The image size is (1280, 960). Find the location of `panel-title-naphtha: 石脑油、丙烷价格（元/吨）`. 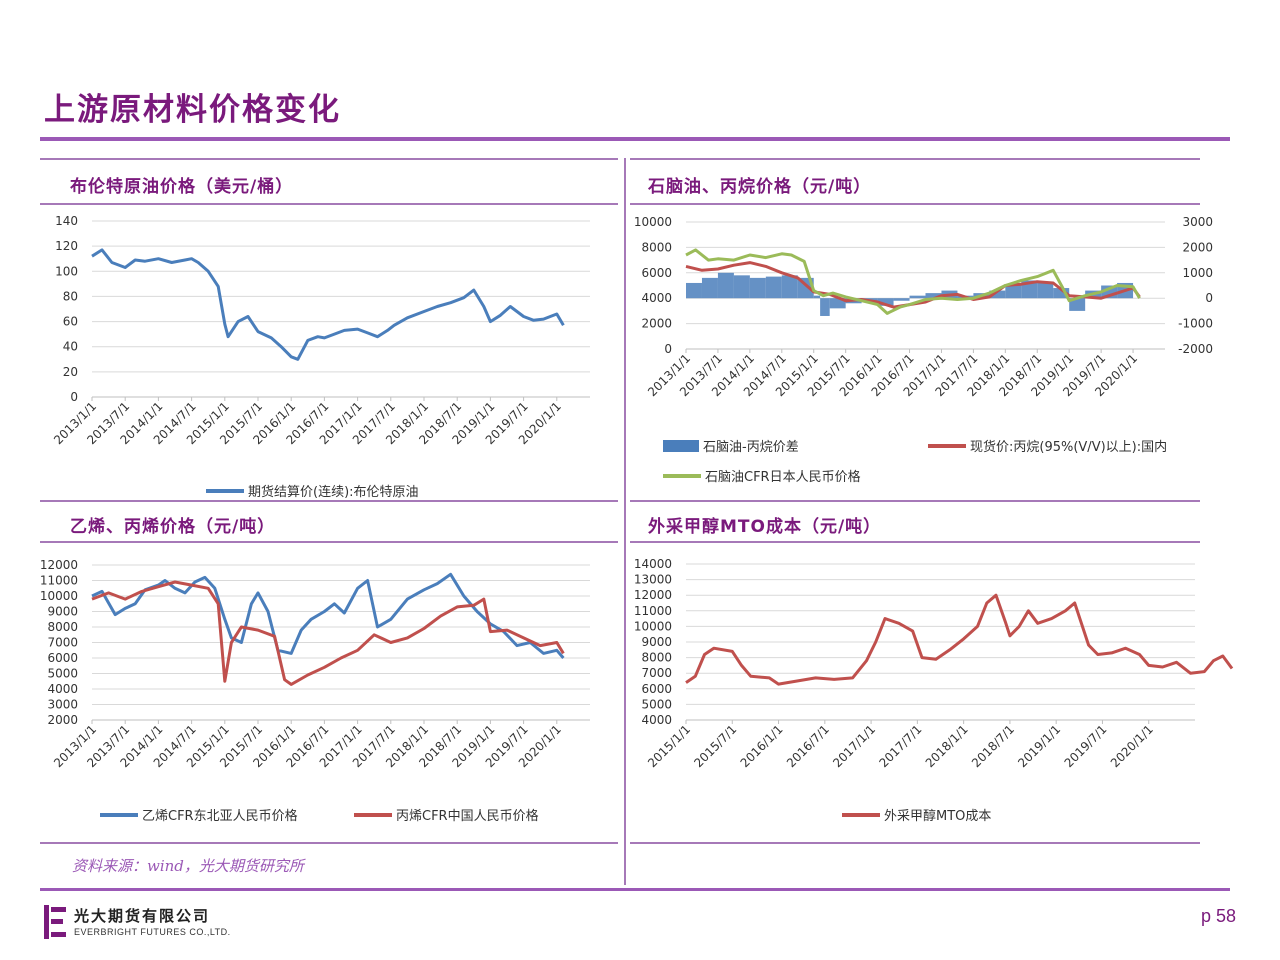

panel-title-naphtha: 石脑油、丙烷价格（元/吨） is located at coordinates (760, 187).